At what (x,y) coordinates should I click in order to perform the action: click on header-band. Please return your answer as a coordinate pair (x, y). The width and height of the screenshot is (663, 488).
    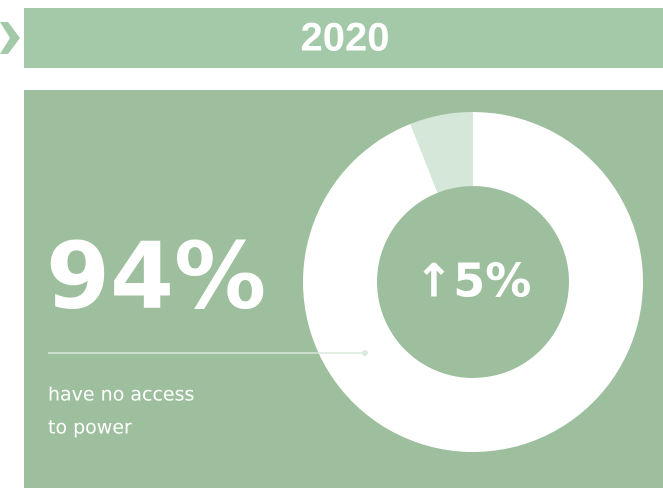
    Looking at the image, I should click on (343, 38).